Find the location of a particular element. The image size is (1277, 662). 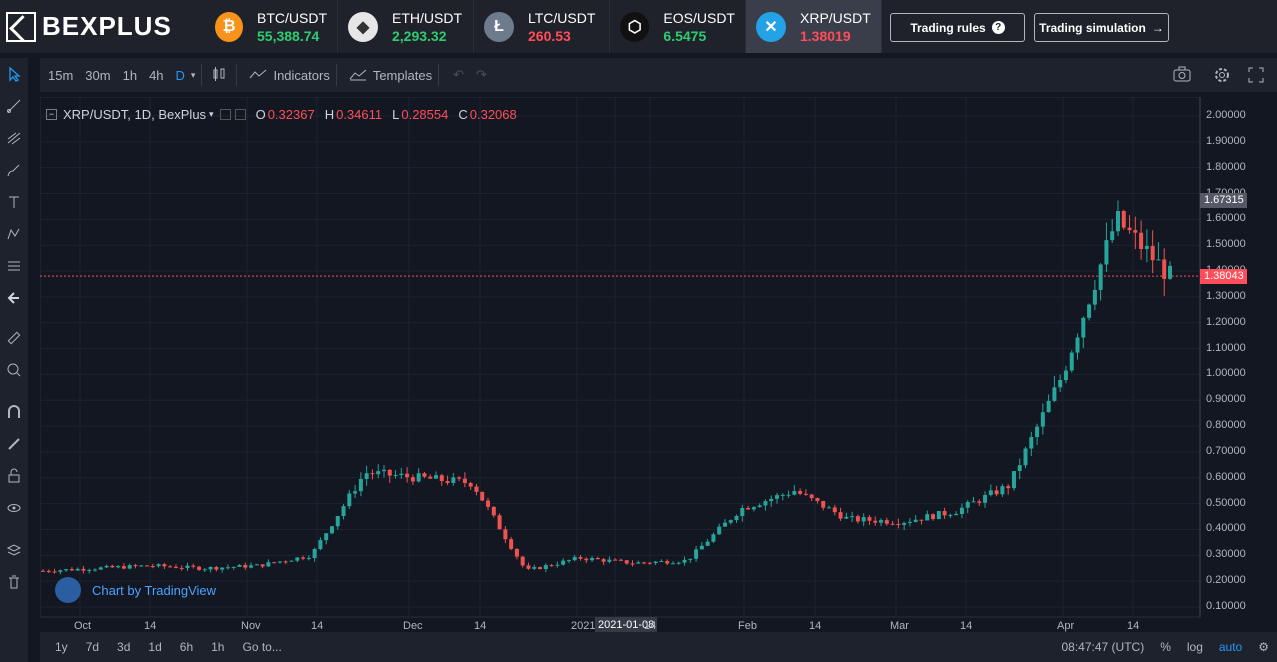

lock-icon is located at coordinates (14, 476).